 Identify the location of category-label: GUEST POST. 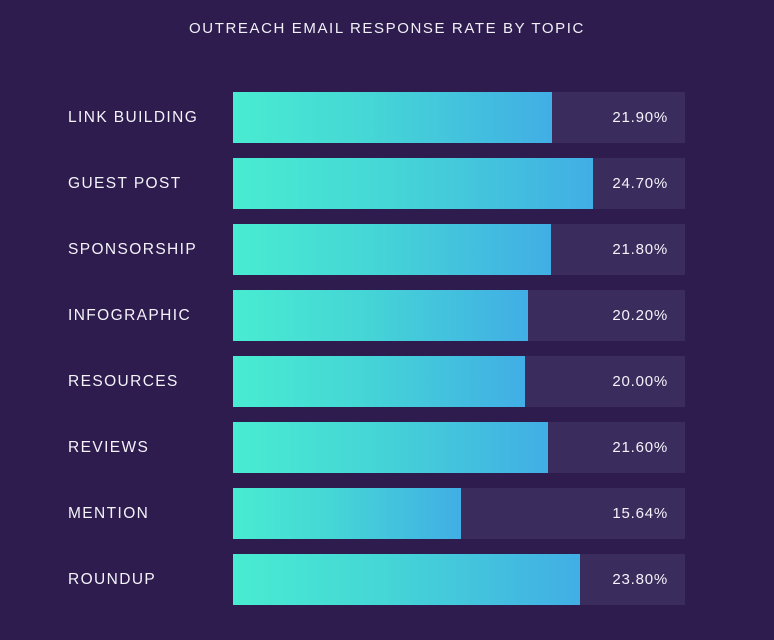
(125, 183).